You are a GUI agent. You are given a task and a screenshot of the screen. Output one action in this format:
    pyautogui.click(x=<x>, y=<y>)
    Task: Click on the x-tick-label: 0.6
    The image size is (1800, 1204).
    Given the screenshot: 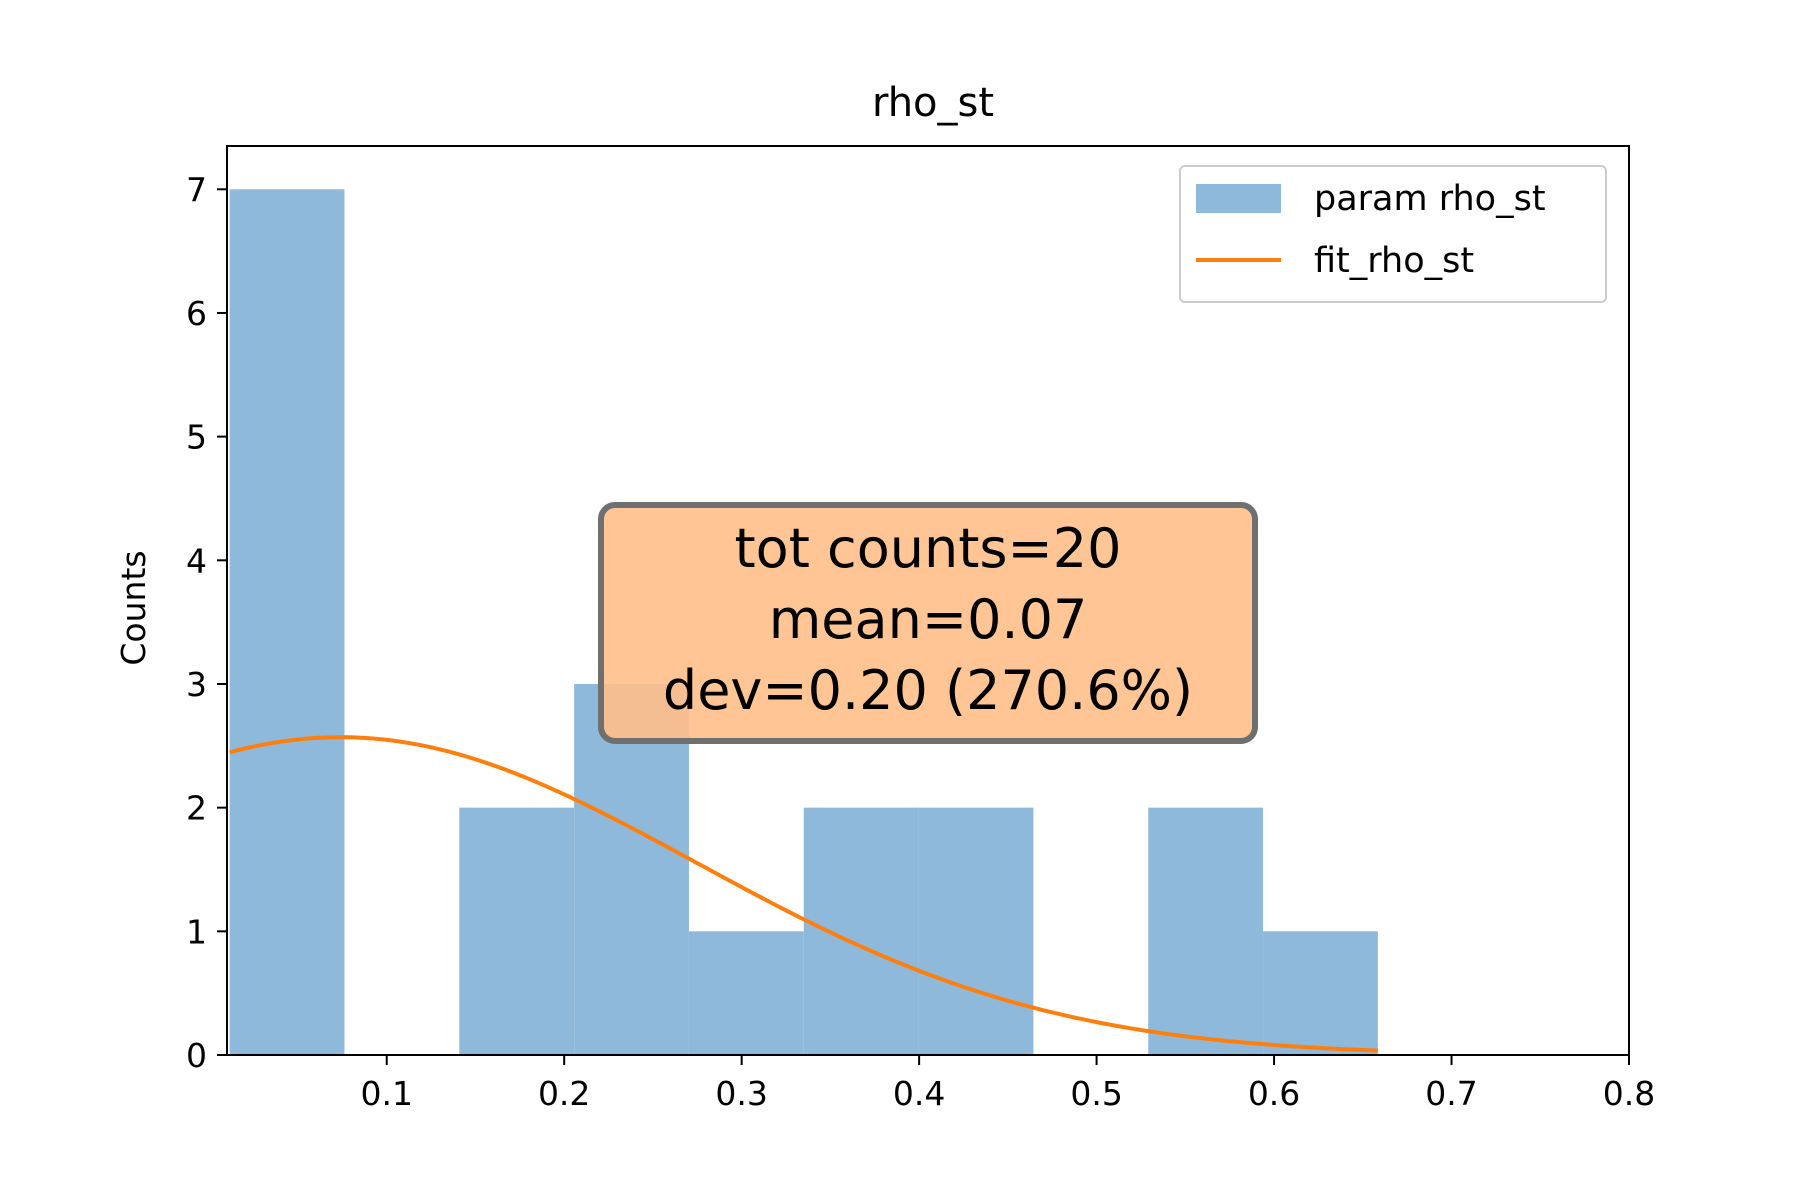 What is the action you would take?
    pyautogui.click(x=1274, y=1093)
    